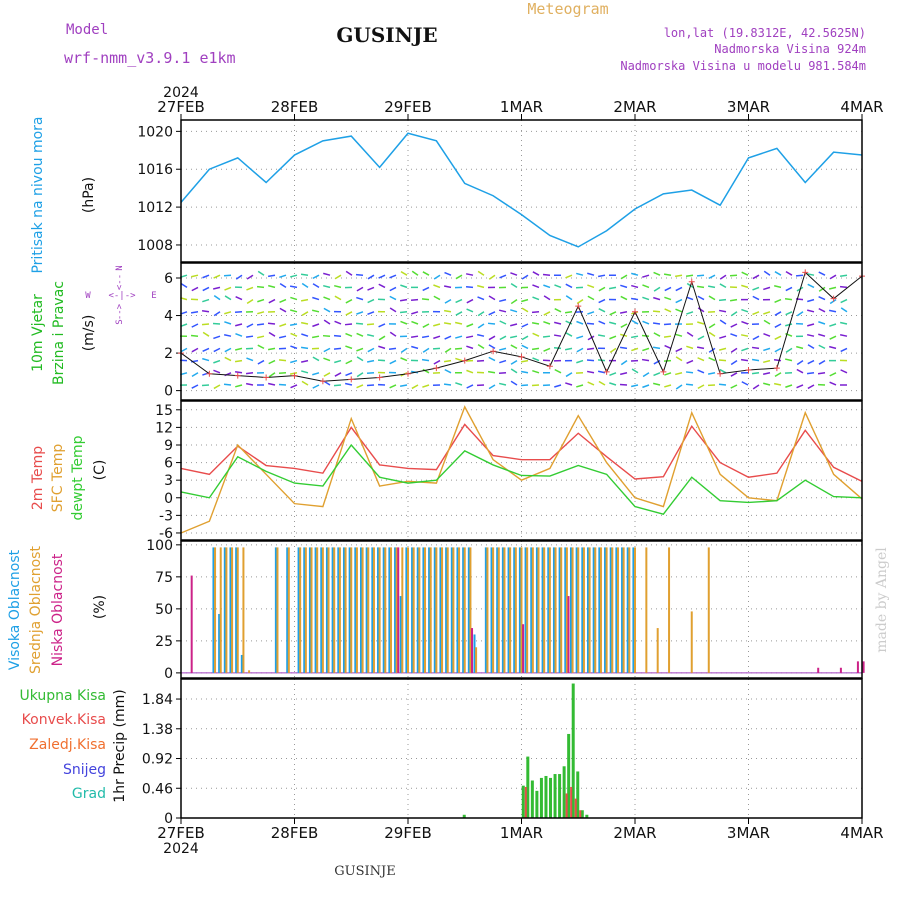 The image size is (900, 900). I want to click on x-tick-label-top: 28FEB, so click(294, 107).